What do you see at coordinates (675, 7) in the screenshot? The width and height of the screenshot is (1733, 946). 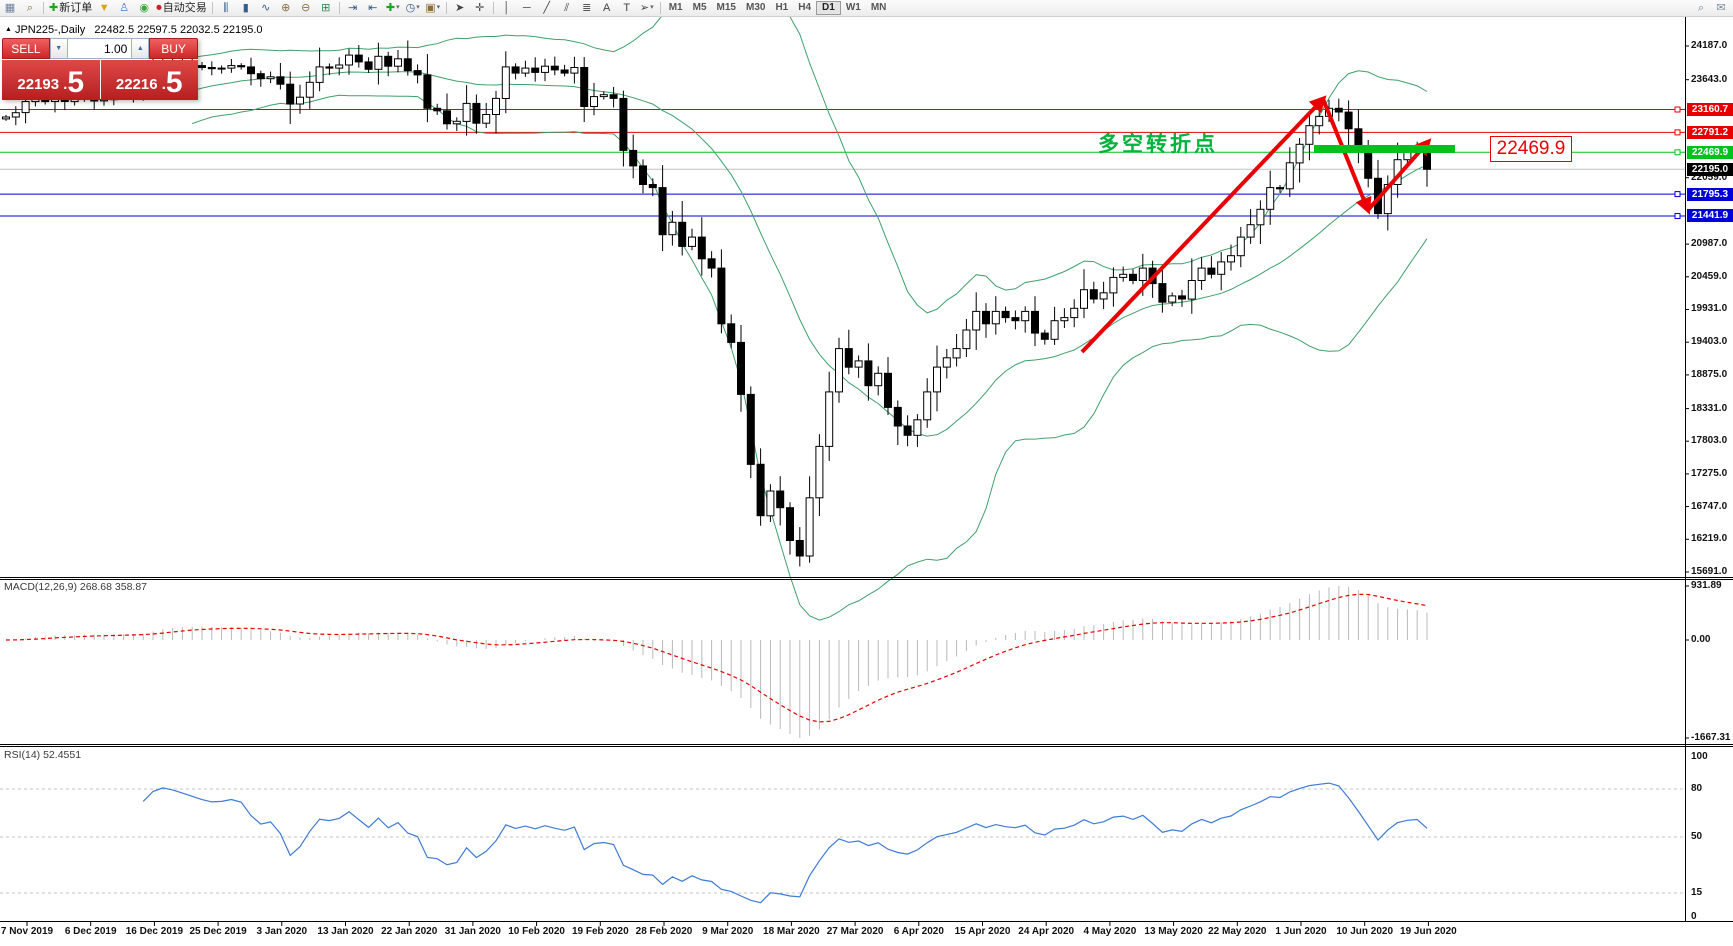 I see `timeframe-m1: M1` at bounding box center [675, 7].